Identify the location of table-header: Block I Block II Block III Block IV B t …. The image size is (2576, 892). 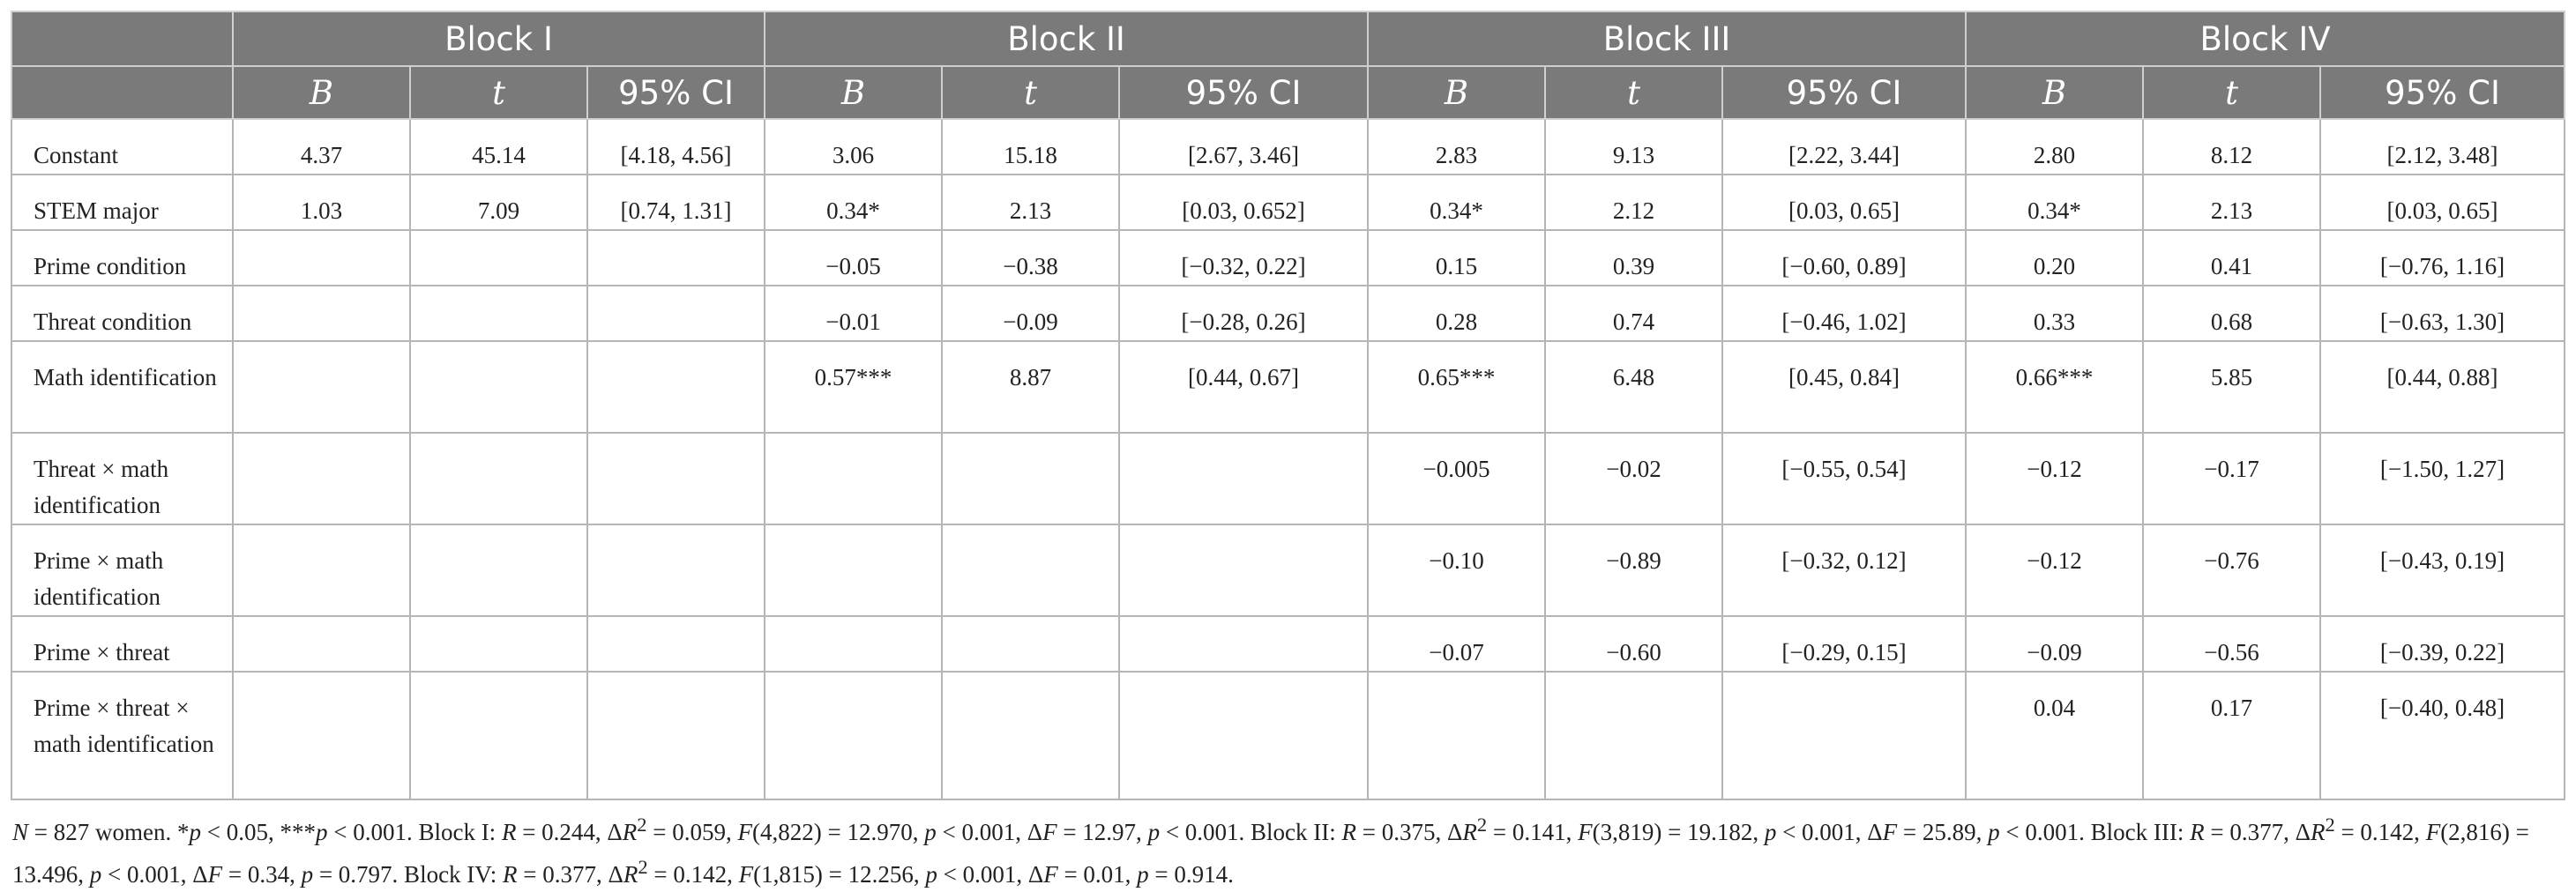
(1288, 65).